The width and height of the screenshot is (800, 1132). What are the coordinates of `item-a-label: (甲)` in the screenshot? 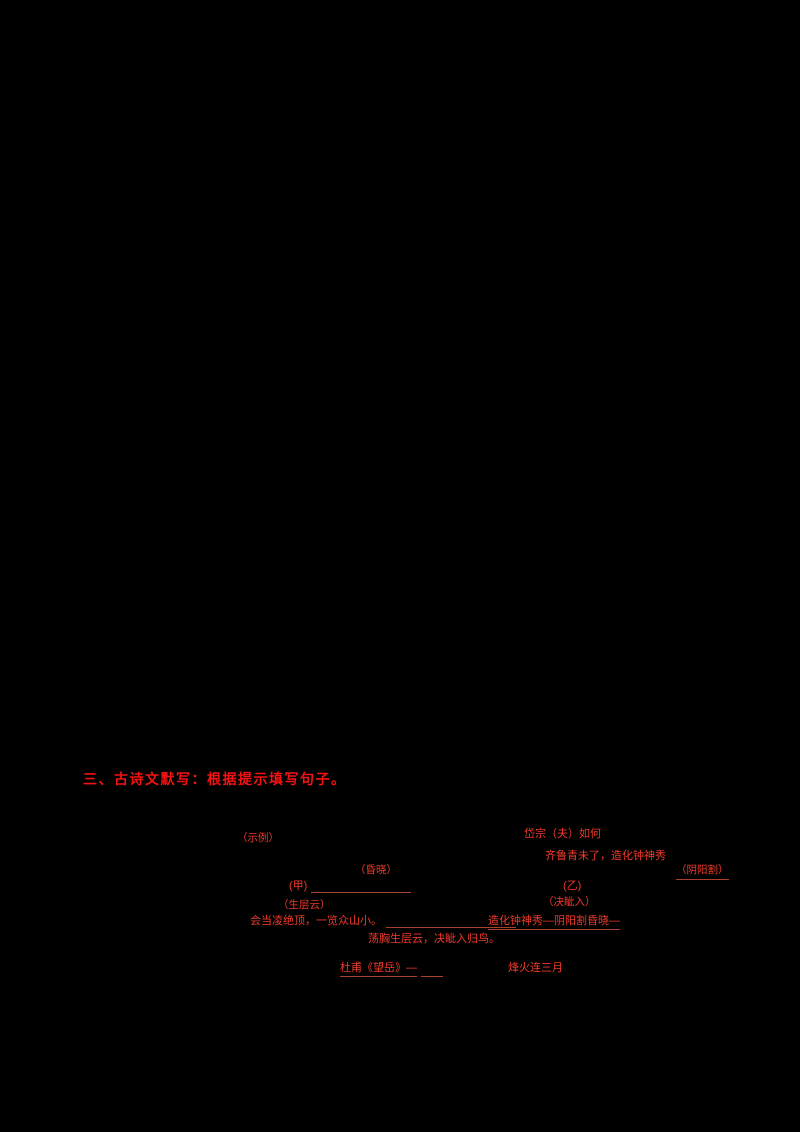 It's located at (298, 886).